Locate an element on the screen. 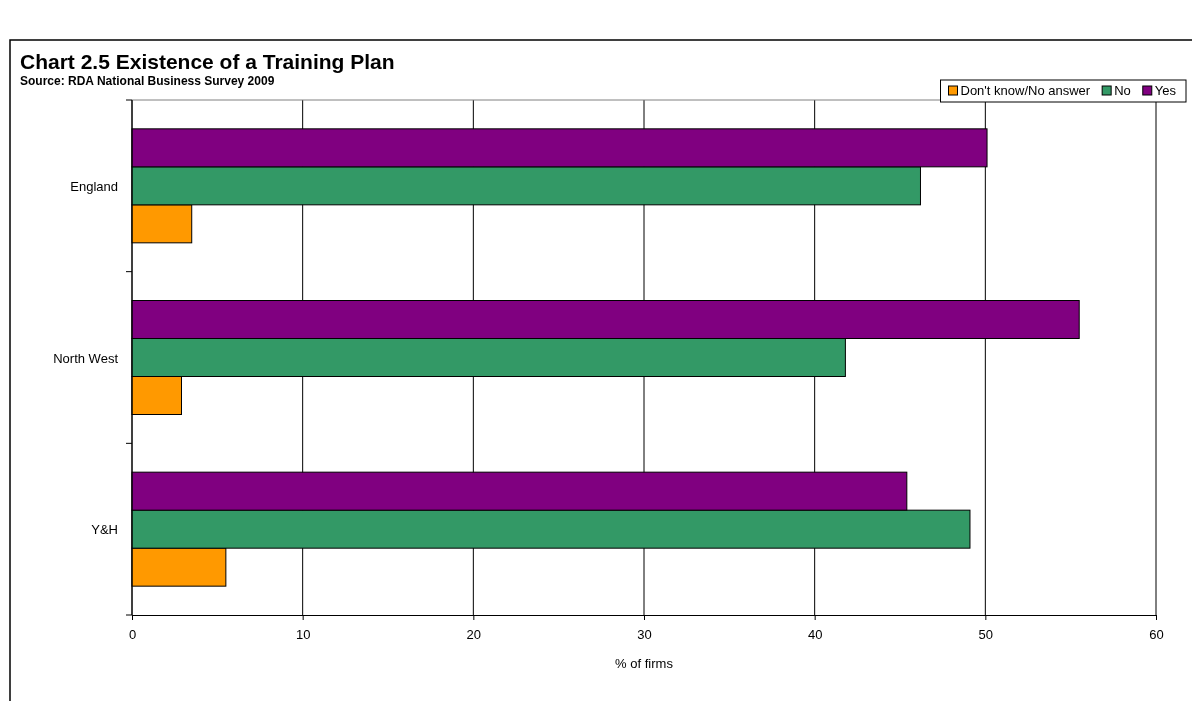  legend-label: Yes is located at coordinates (1165, 90).